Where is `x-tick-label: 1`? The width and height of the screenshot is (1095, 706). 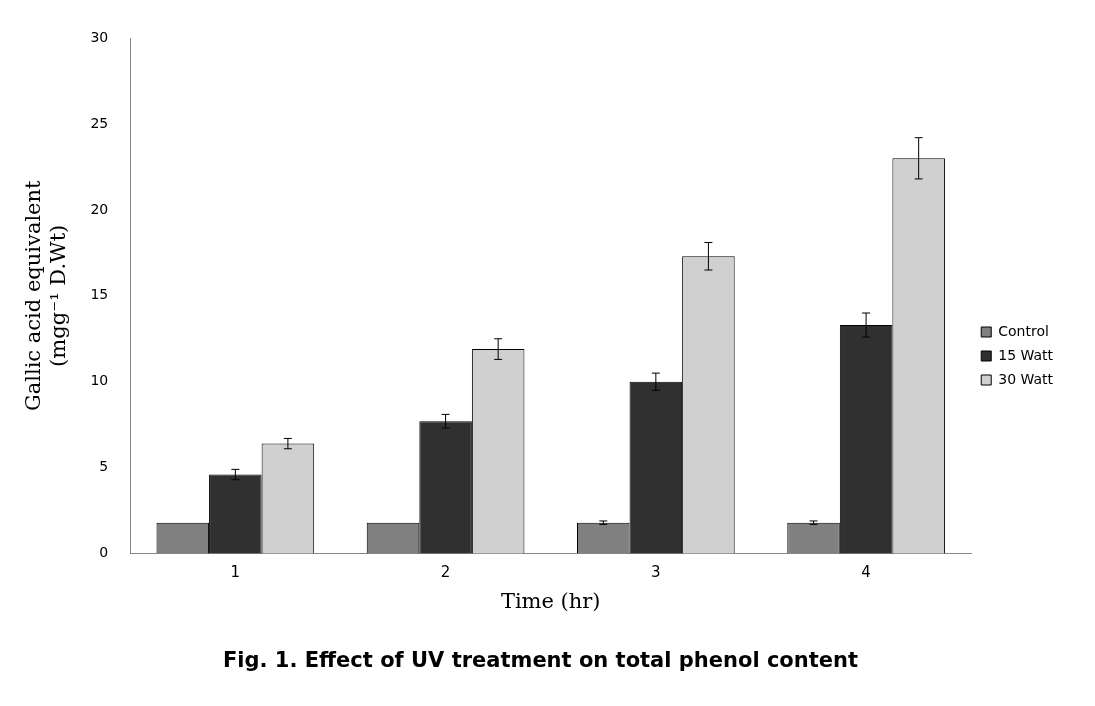 x-tick-label: 1 is located at coordinates (235, 572).